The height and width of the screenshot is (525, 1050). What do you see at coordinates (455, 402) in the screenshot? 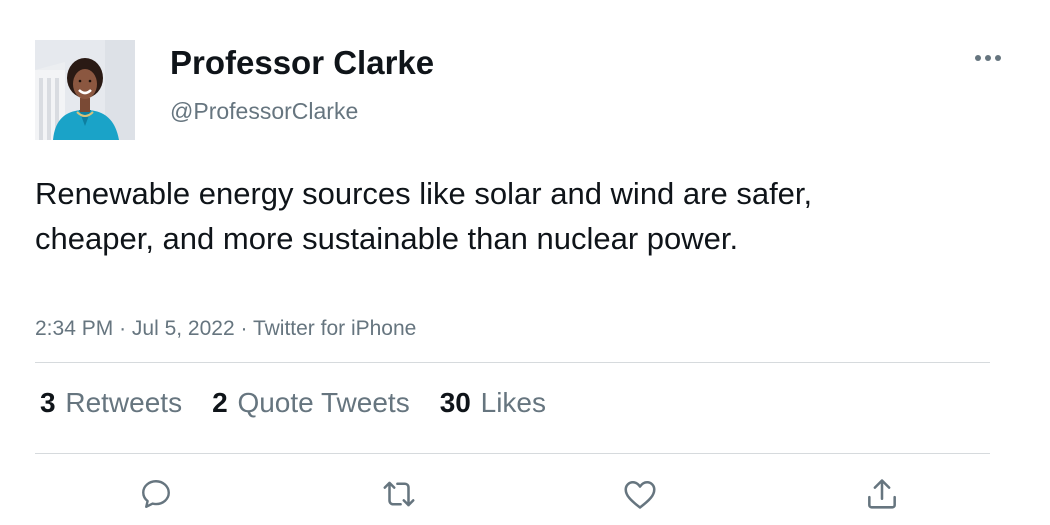
I see `likes-count: 30` at bounding box center [455, 402].